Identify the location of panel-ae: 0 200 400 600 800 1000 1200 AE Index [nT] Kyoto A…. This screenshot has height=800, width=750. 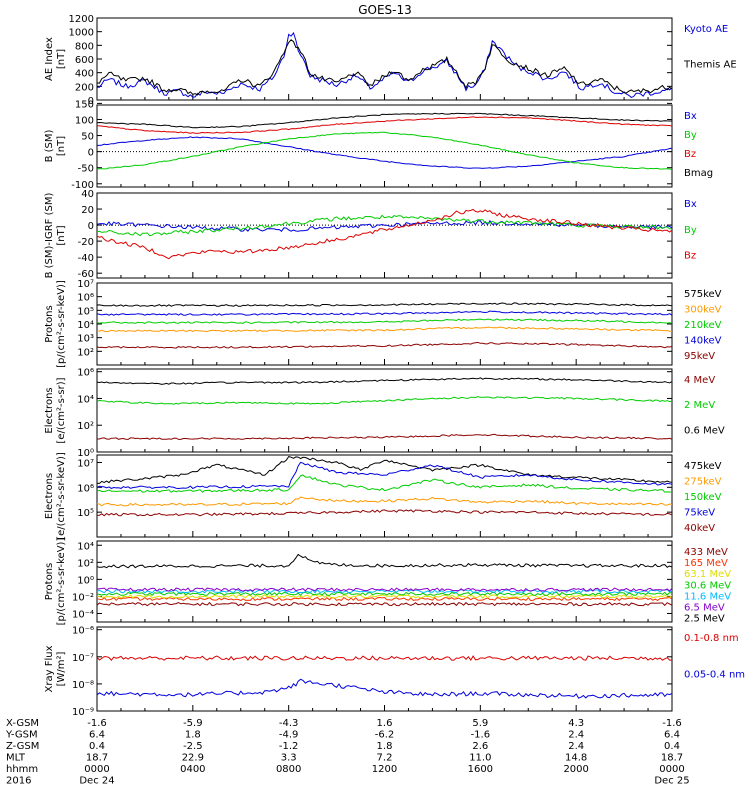
(390, 60).